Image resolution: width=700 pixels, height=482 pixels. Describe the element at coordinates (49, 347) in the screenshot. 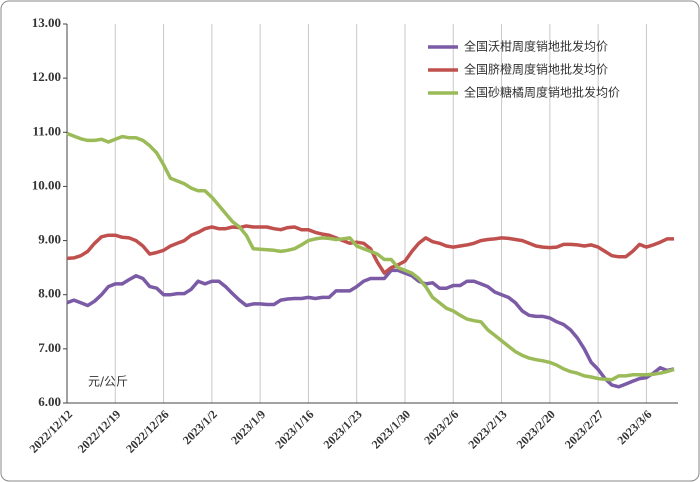

I see `y-tick-label: 7.00` at that location.